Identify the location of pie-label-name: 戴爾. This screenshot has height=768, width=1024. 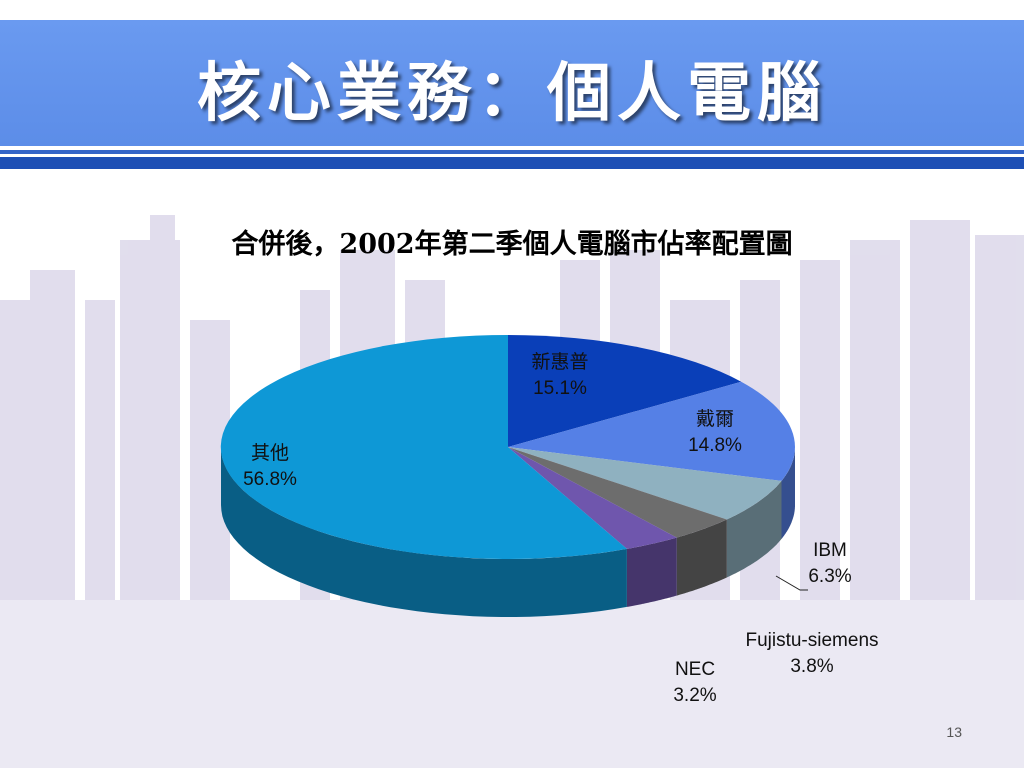
(714, 419).